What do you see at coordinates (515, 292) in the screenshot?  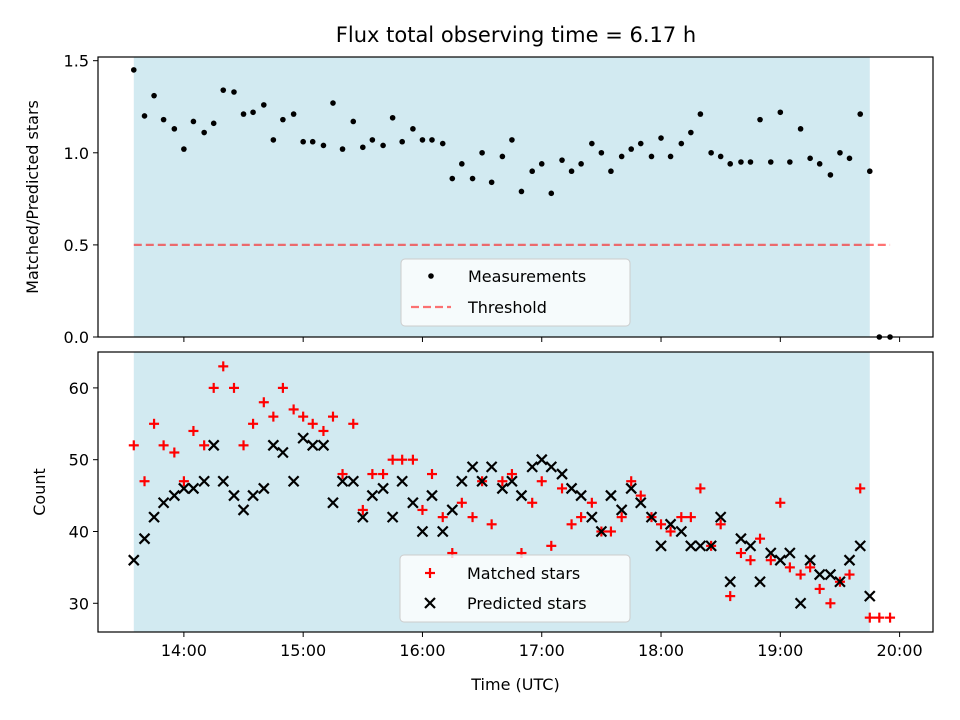 I see `upper-legend: Measurements Threshold` at bounding box center [515, 292].